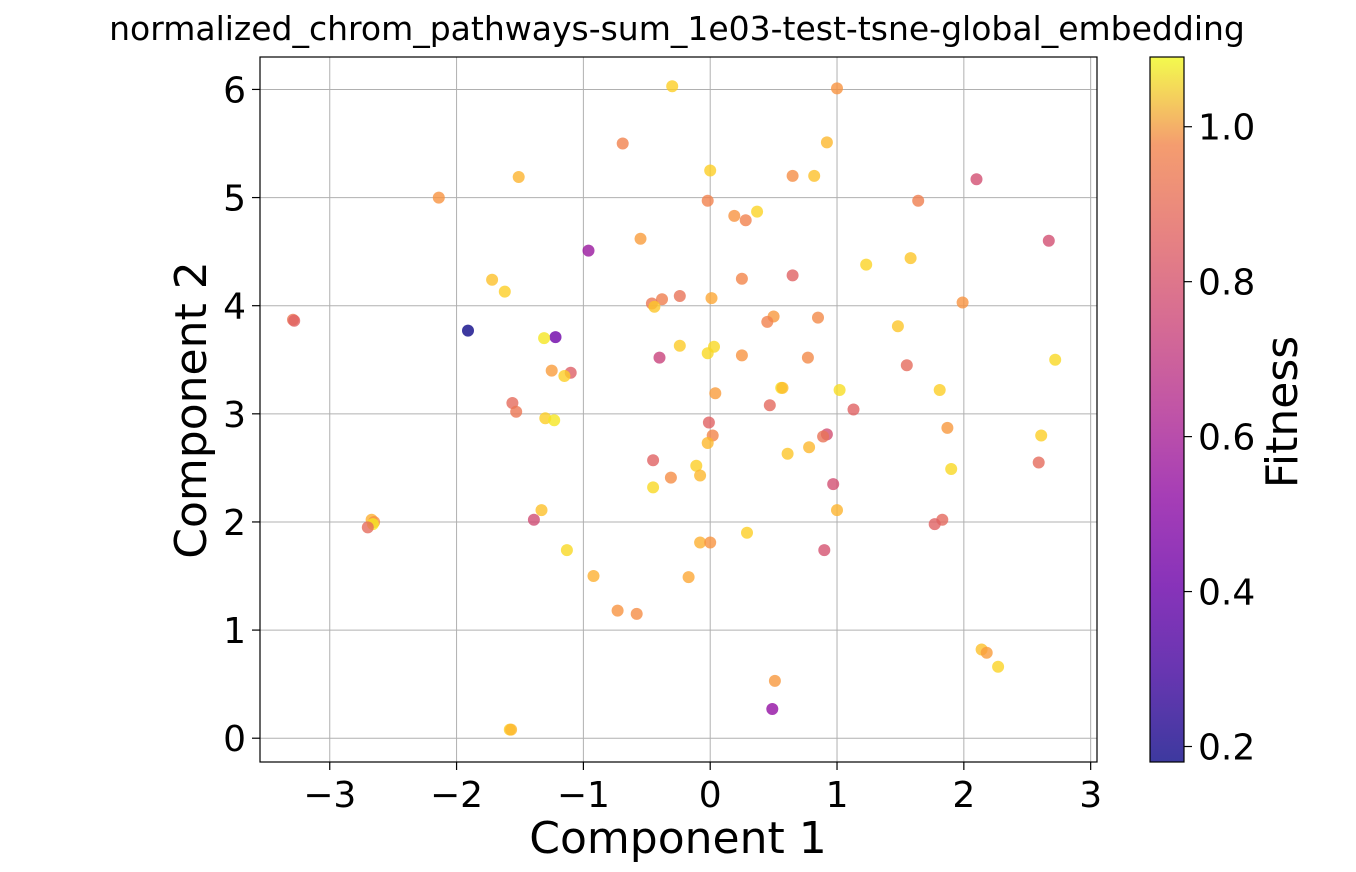  What do you see at coordinates (329, 795) in the screenshot?
I see `x-tick-label: −3` at bounding box center [329, 795].